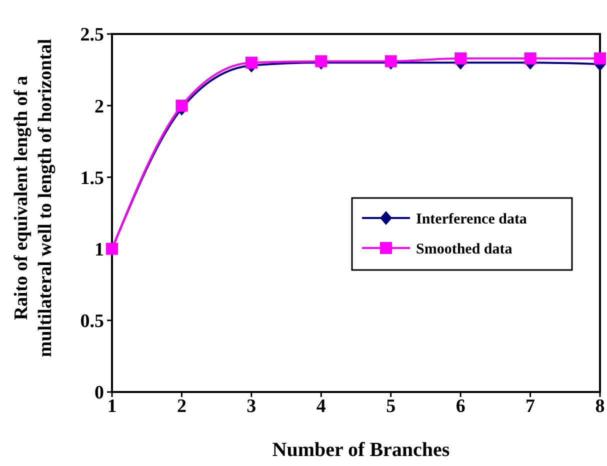 The width and height of the screenshot is (607, 466). What do you see at coordinates (321, 406) in the screenshot?
I see `x-tick-label: 4` at bounding box center [321, 406].